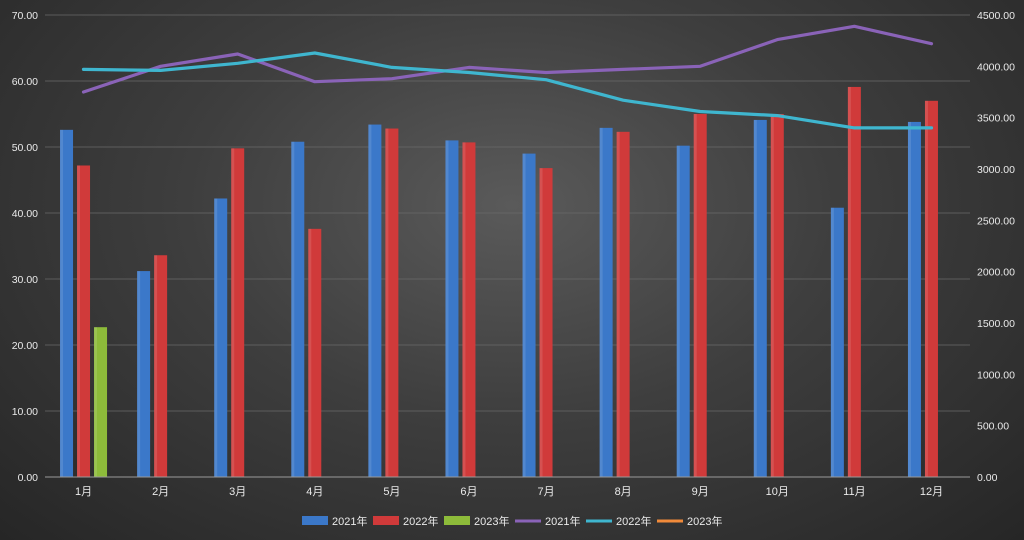 This screenshot has height=540, width=1024. Describe the element at coordinates (700, 492) in the screenshot. I see `x-category-label: 9月` at that location.